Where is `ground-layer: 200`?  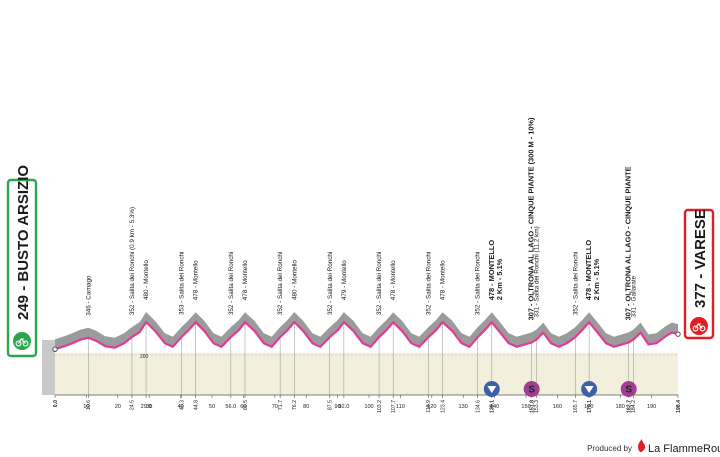 ground-layer: 200 is located at coordinates (360, 368).